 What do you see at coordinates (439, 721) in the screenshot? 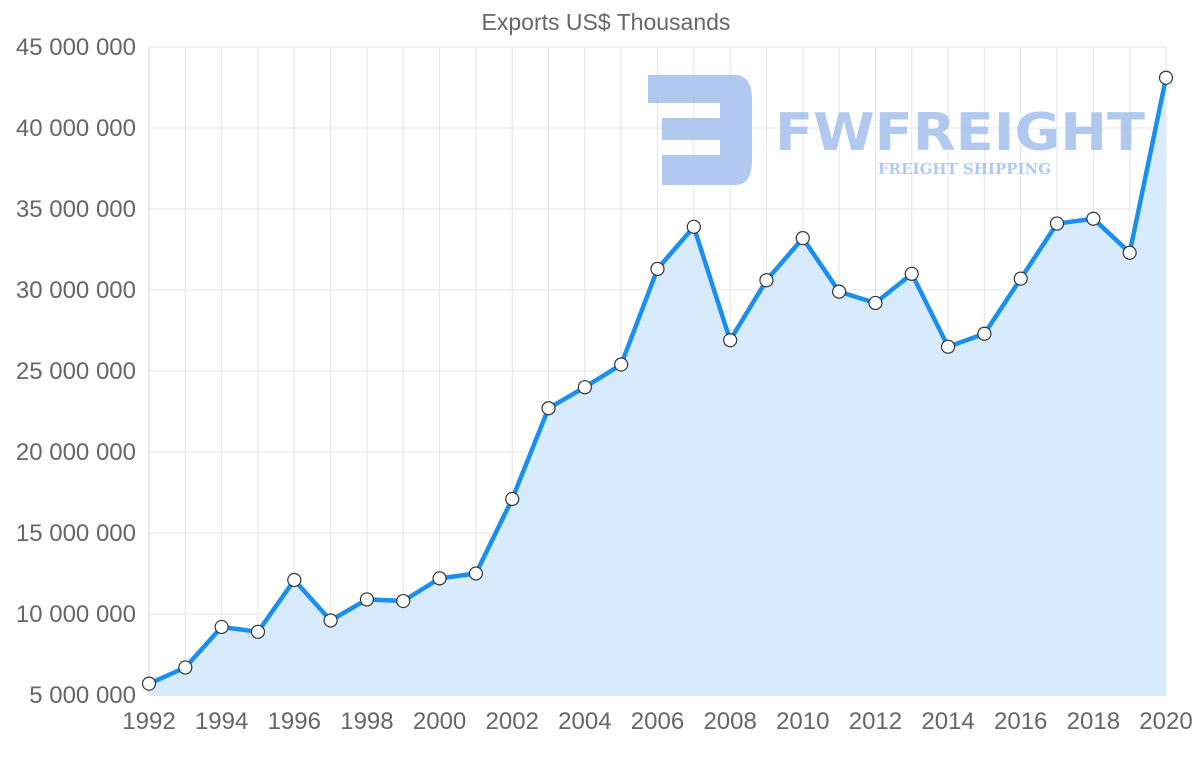
I see `x-tick-label: 2000` at bounding box center [439, 721].